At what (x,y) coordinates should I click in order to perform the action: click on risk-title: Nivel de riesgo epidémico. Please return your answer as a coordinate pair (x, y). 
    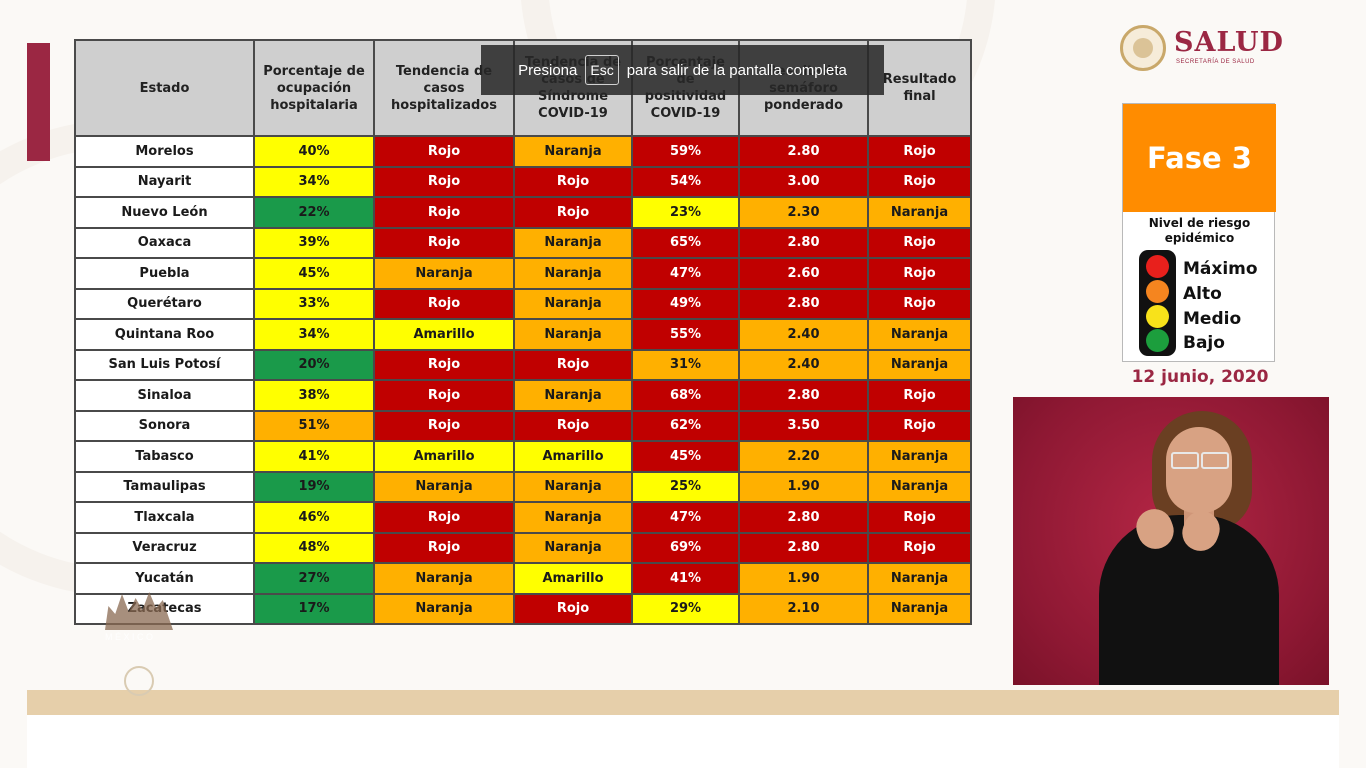
    Looking at the image, I should click on (1199, 231).